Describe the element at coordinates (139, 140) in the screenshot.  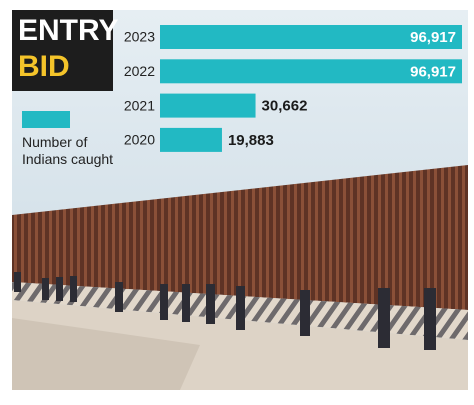
I see `y-tick-label: 2020` at that location.